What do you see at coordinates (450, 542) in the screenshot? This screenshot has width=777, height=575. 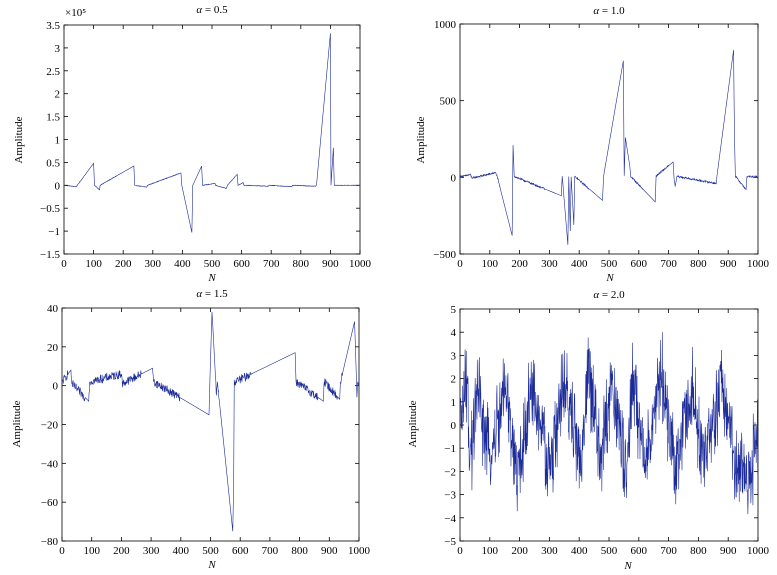 I see `y-tick-label: −5` at bounding box center [450, 542].